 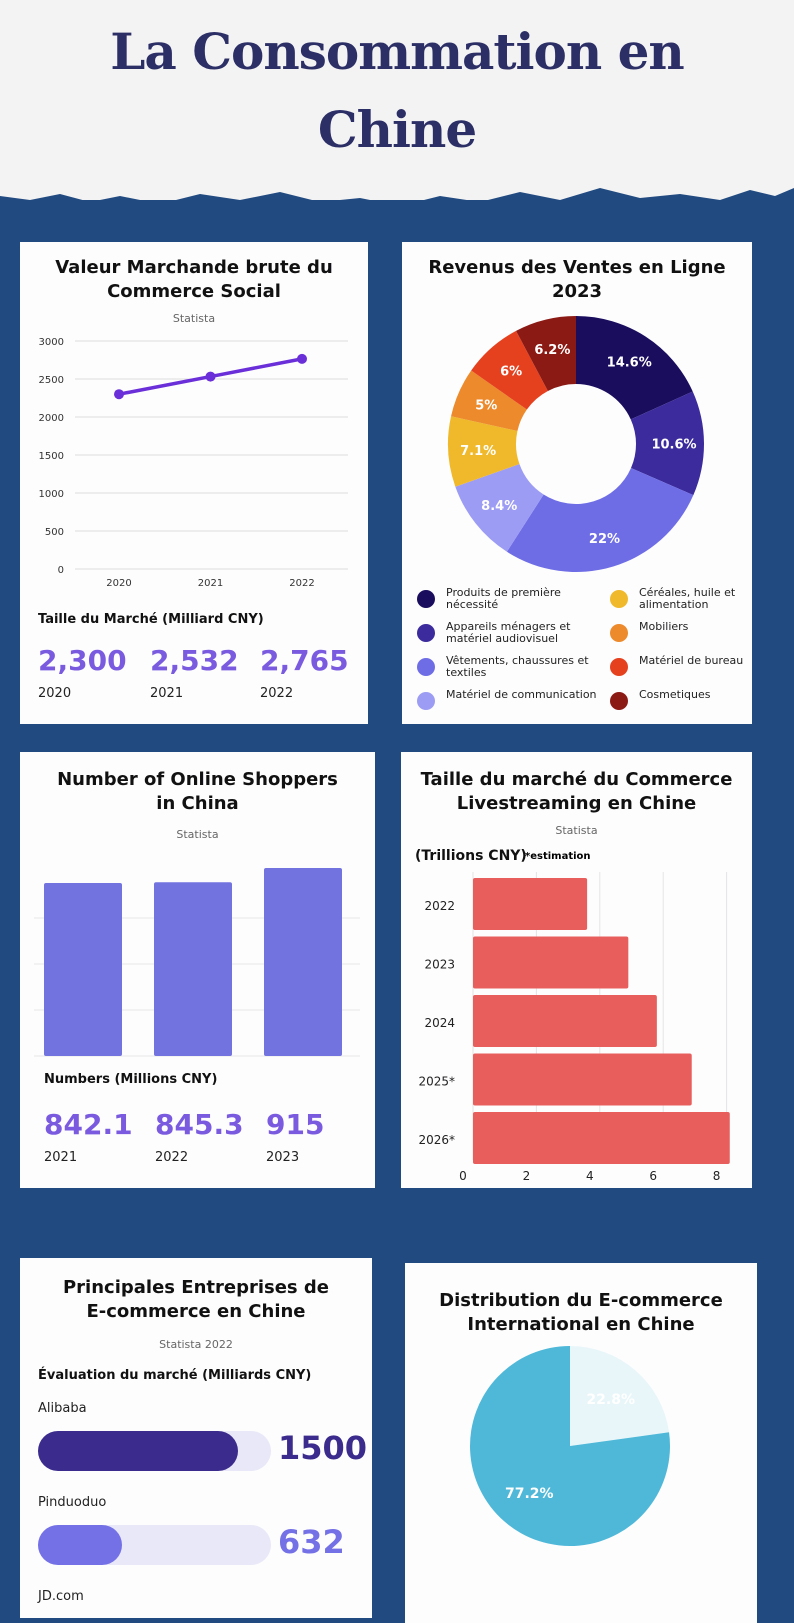 I want to click on legend-label: Mobiliers, so click(x=664, y=626).